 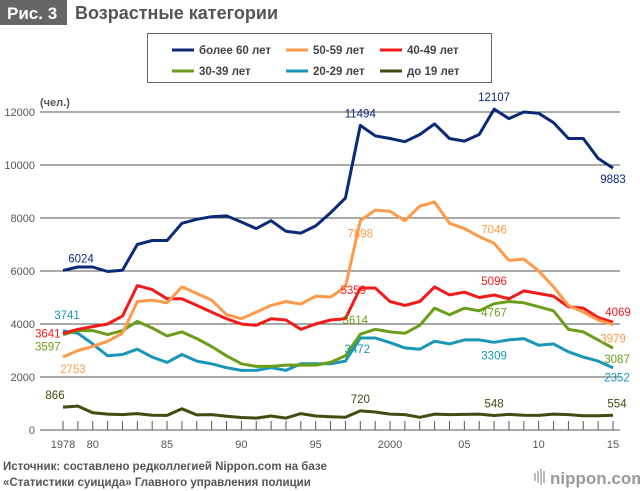 What do you see at coordinates (93, 445) in the screenshot?
I see `x-tick-label: 80` at bounding box center [93, 445].